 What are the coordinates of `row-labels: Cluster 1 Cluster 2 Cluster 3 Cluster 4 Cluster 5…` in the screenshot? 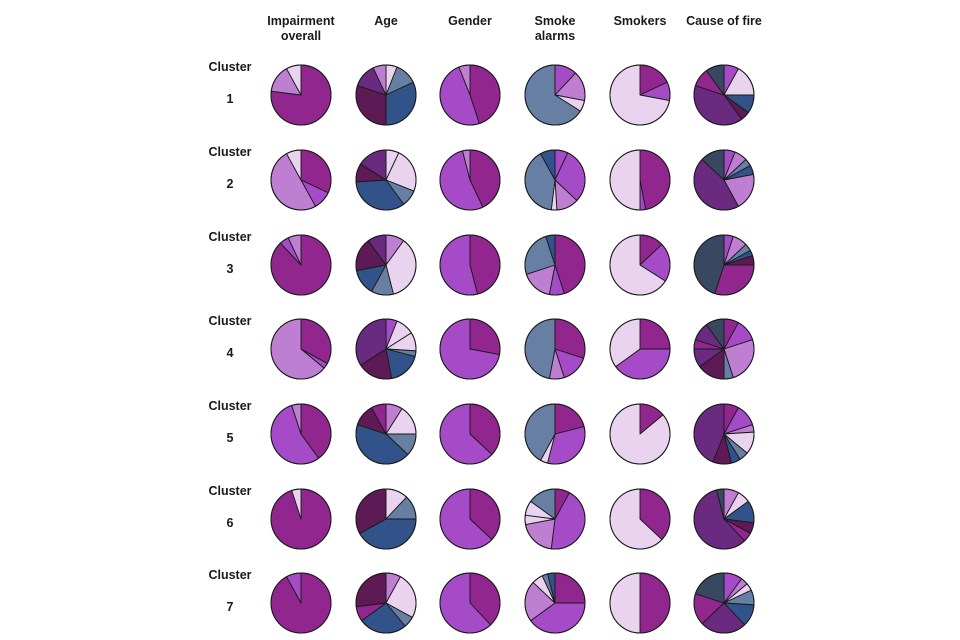 It's located at (229, 337).